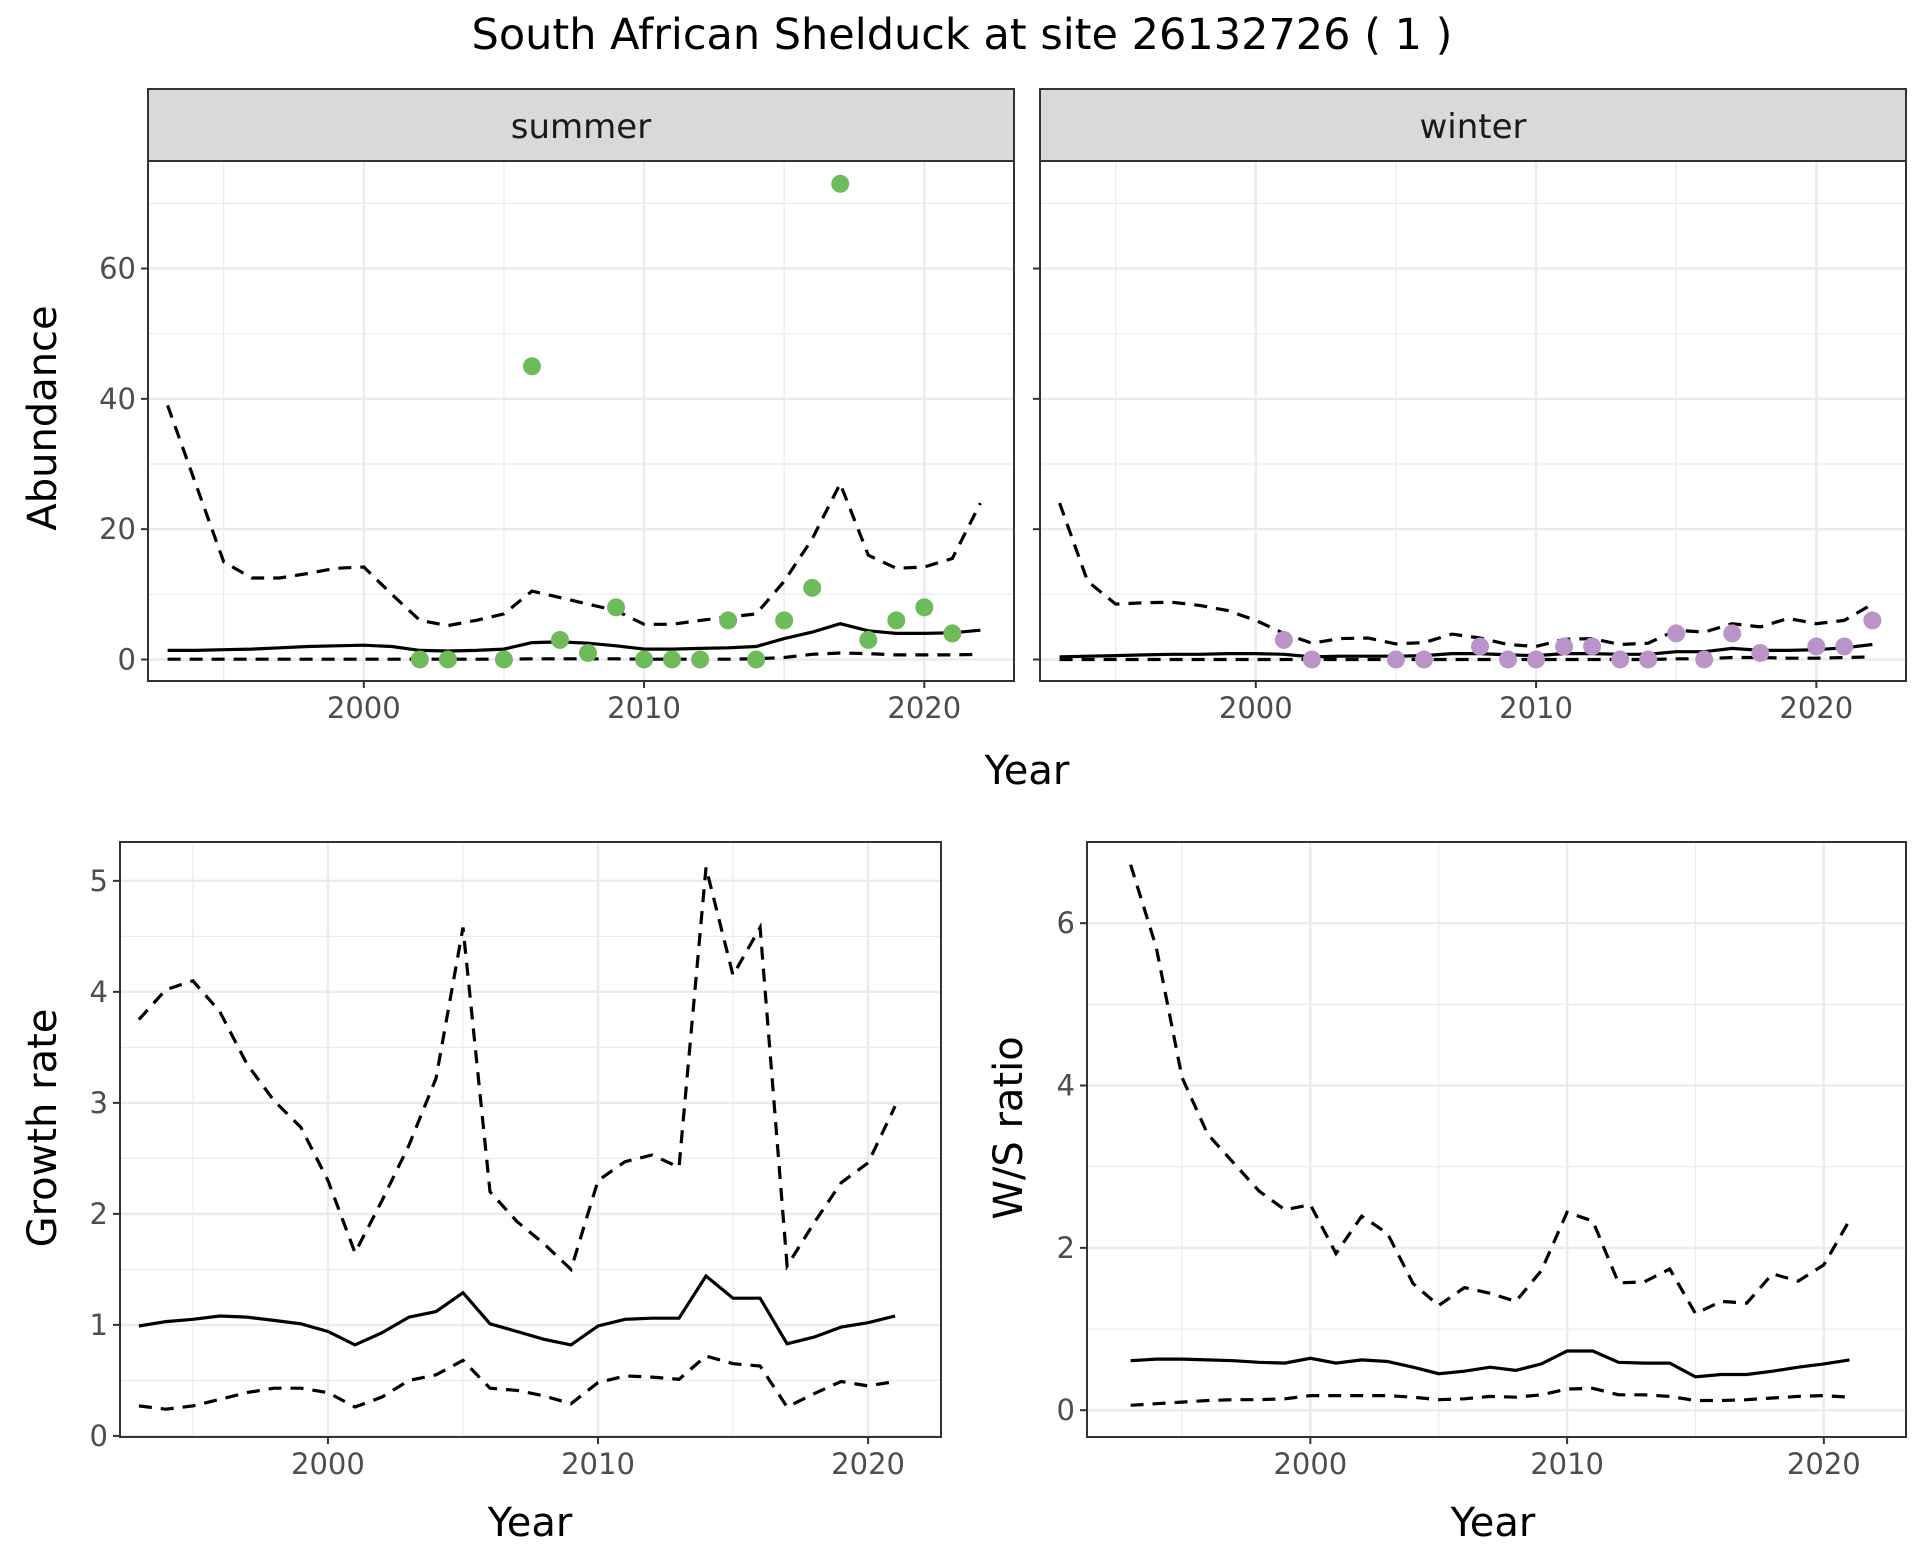  Describe the element at coordinates (1536, 708) in the screenshot. I see `winter-x-tick-label: 2010` at that location.